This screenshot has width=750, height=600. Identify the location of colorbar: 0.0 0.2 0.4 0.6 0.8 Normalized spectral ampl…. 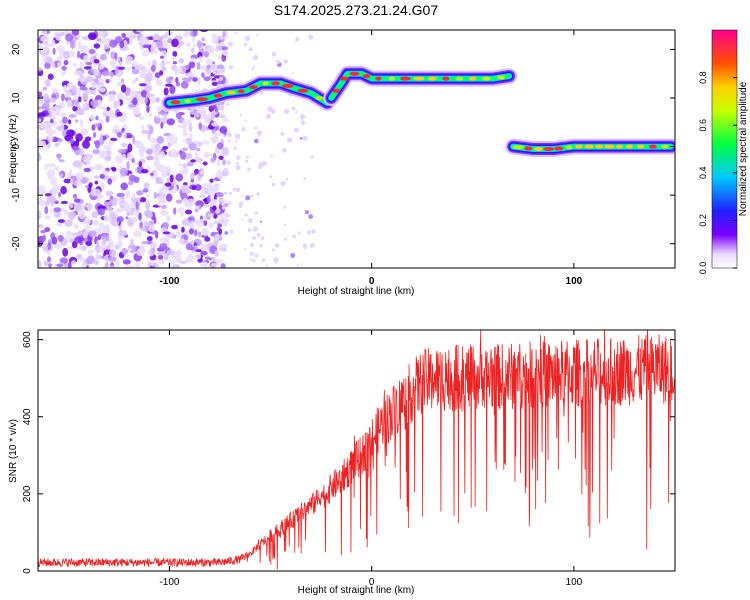
(723, 151).